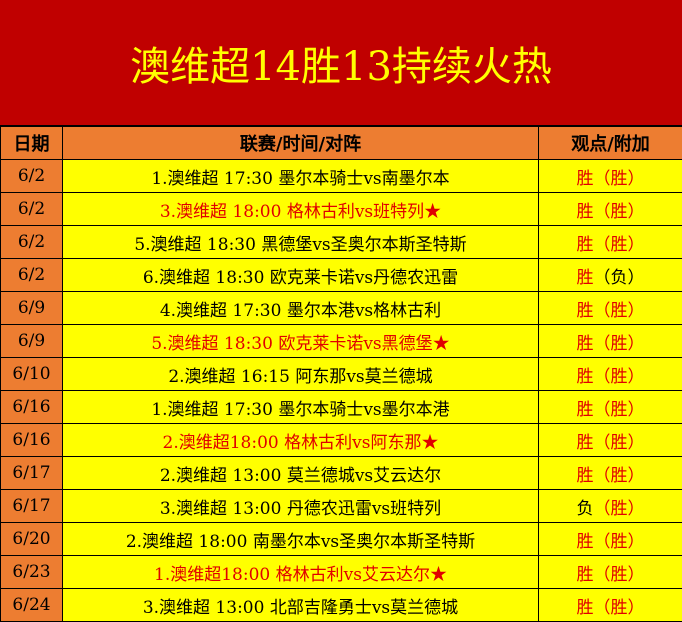 The height and width of the screenshot is (622, 682). I want to click on date-cell: 6/10, so click(31, 374).